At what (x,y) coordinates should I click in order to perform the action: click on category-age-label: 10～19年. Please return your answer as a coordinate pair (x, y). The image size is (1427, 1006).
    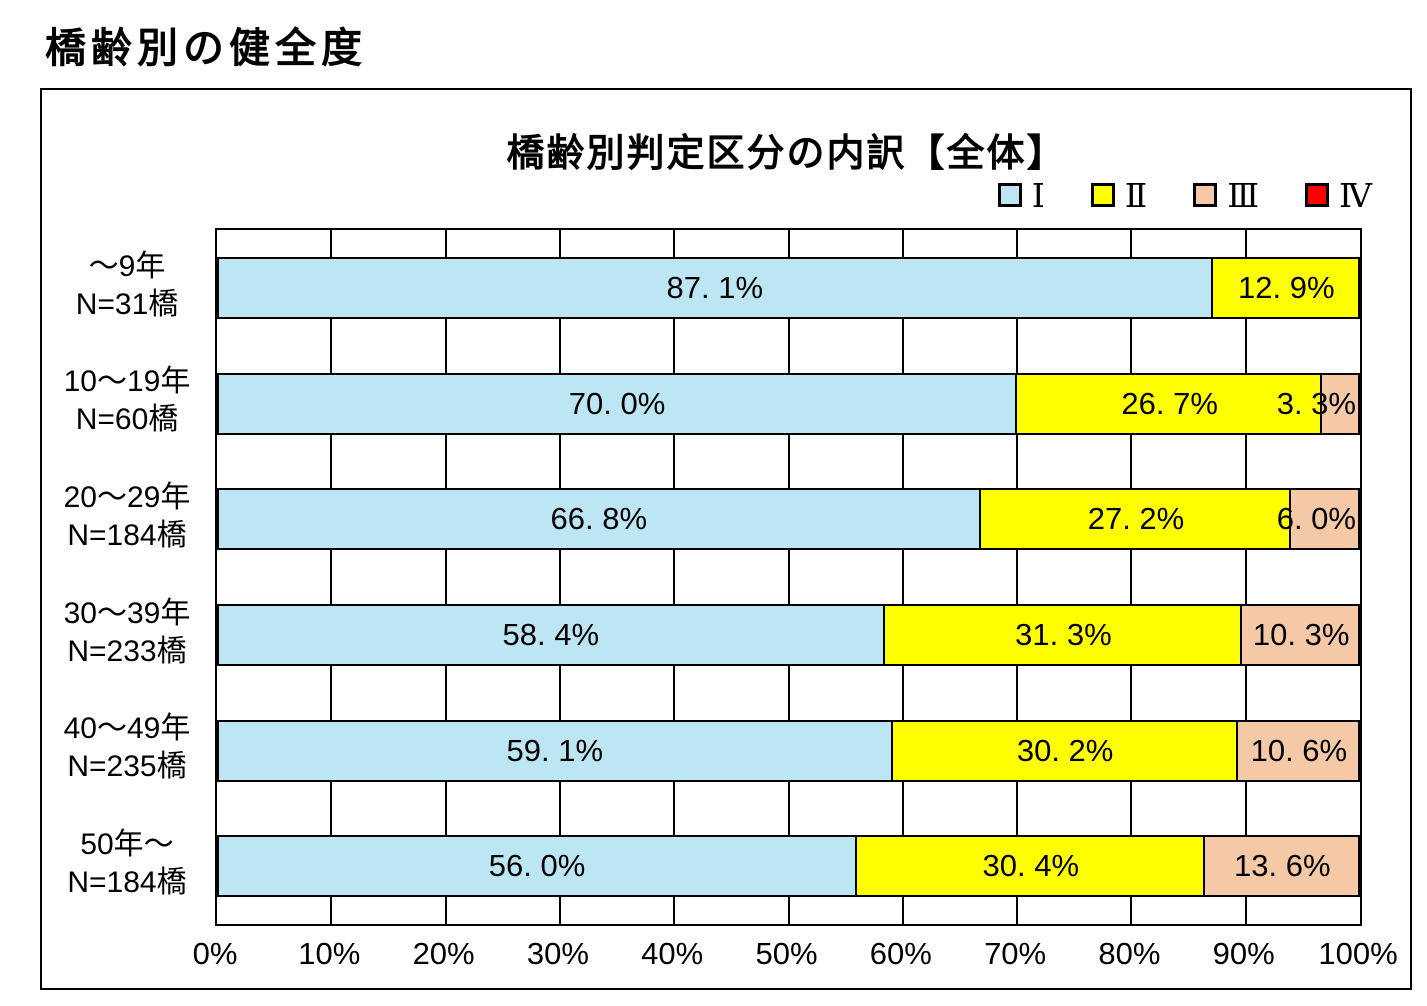
    Looking at the image, I should click on (127, 382).